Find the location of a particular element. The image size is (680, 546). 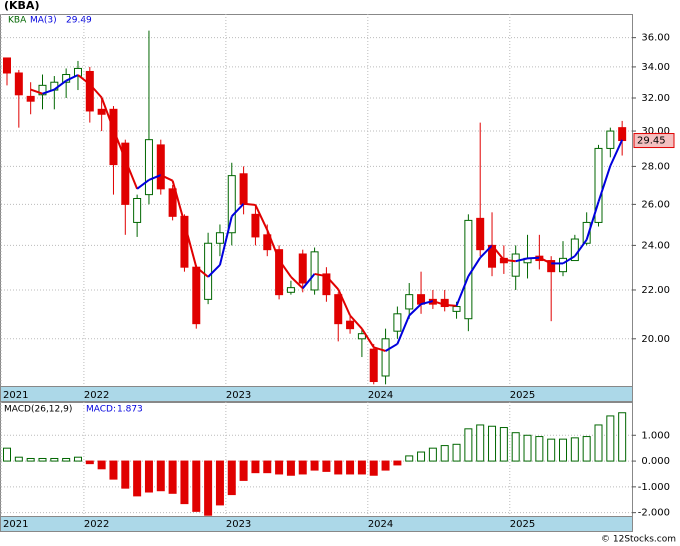

last-price-box is located at coordinates (654, 141).